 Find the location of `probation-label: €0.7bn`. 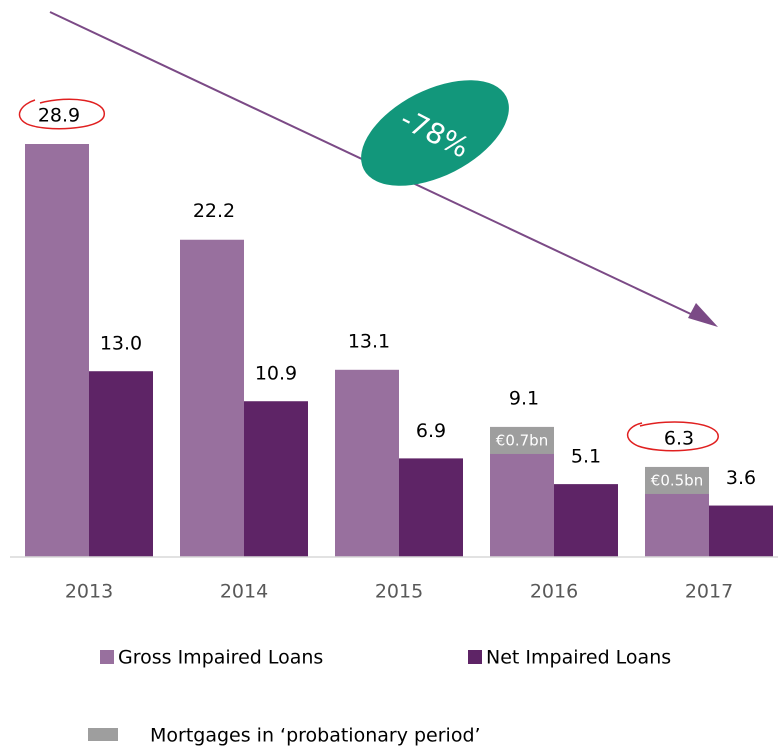

probation-label: €0.7bn is located at coordinates (522, 440).